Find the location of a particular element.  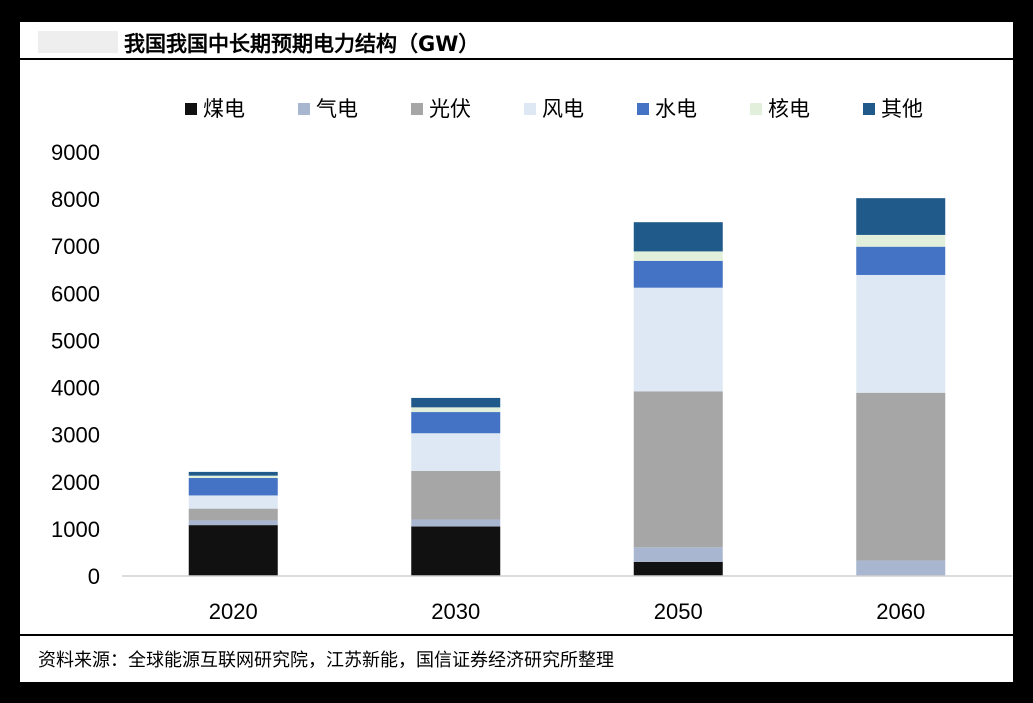

x-tick-label: 2050 is located at coordinates (678, 611).